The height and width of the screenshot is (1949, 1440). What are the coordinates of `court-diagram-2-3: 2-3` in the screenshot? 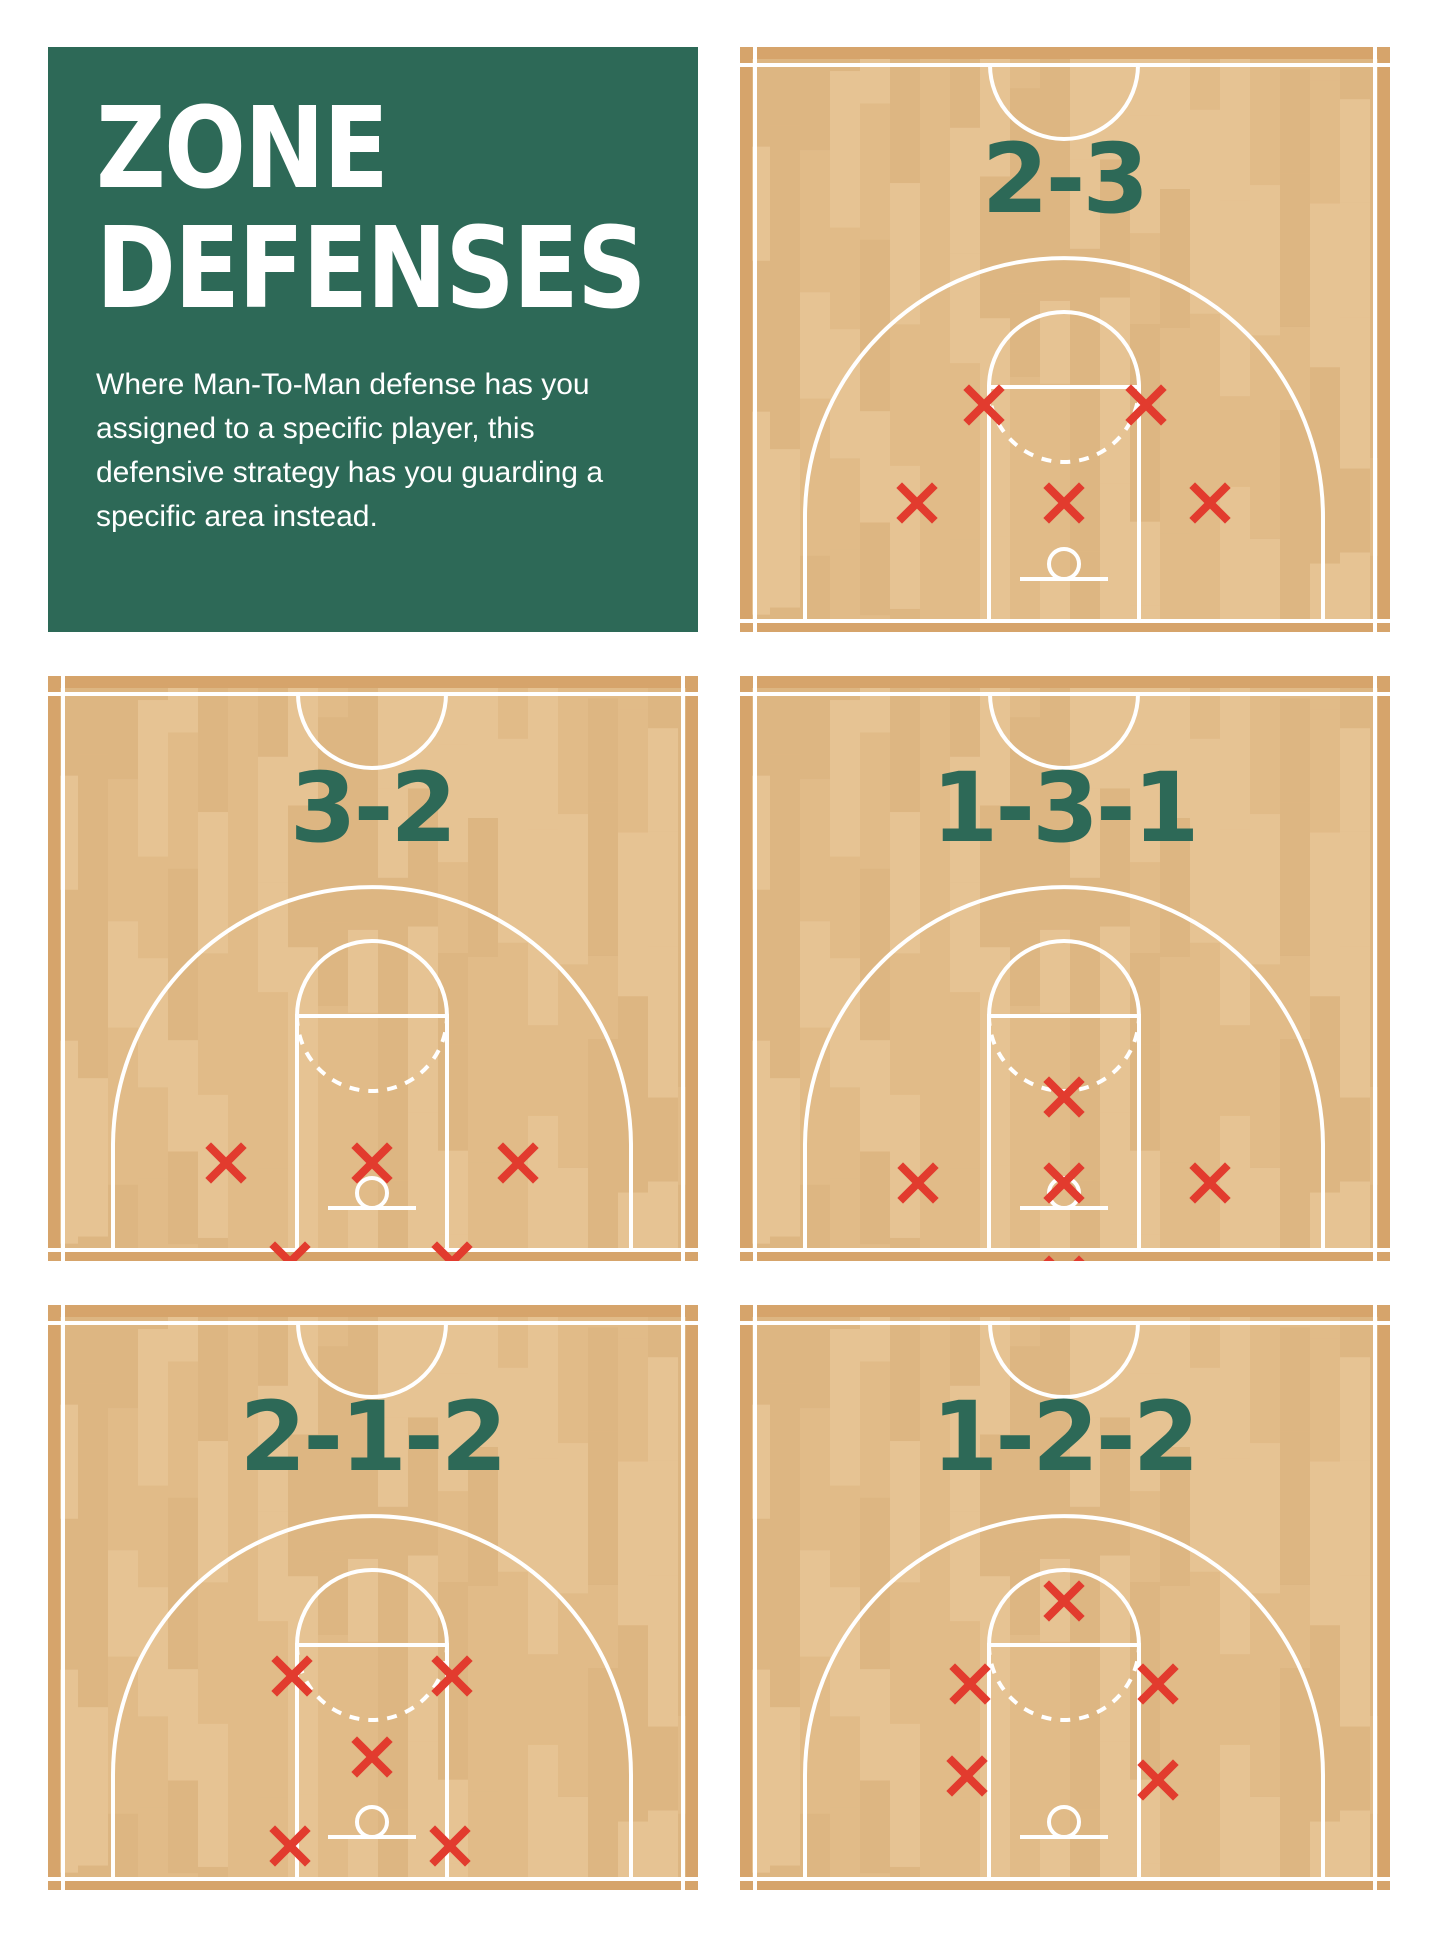 It's located at (1065, 339).